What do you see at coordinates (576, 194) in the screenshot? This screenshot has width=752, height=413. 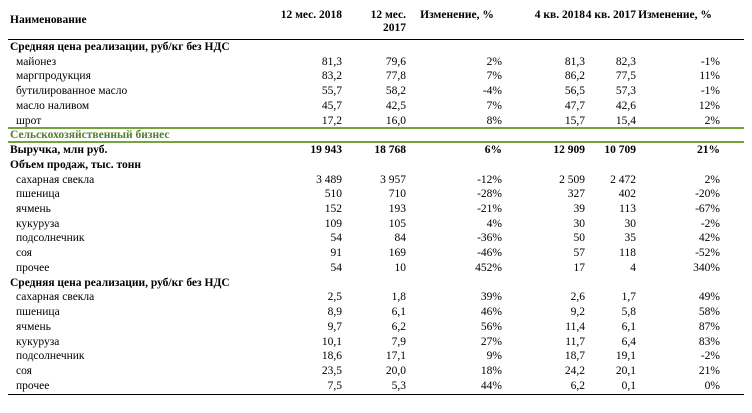 I see `cell: 327` at bounding box center [576, 194].